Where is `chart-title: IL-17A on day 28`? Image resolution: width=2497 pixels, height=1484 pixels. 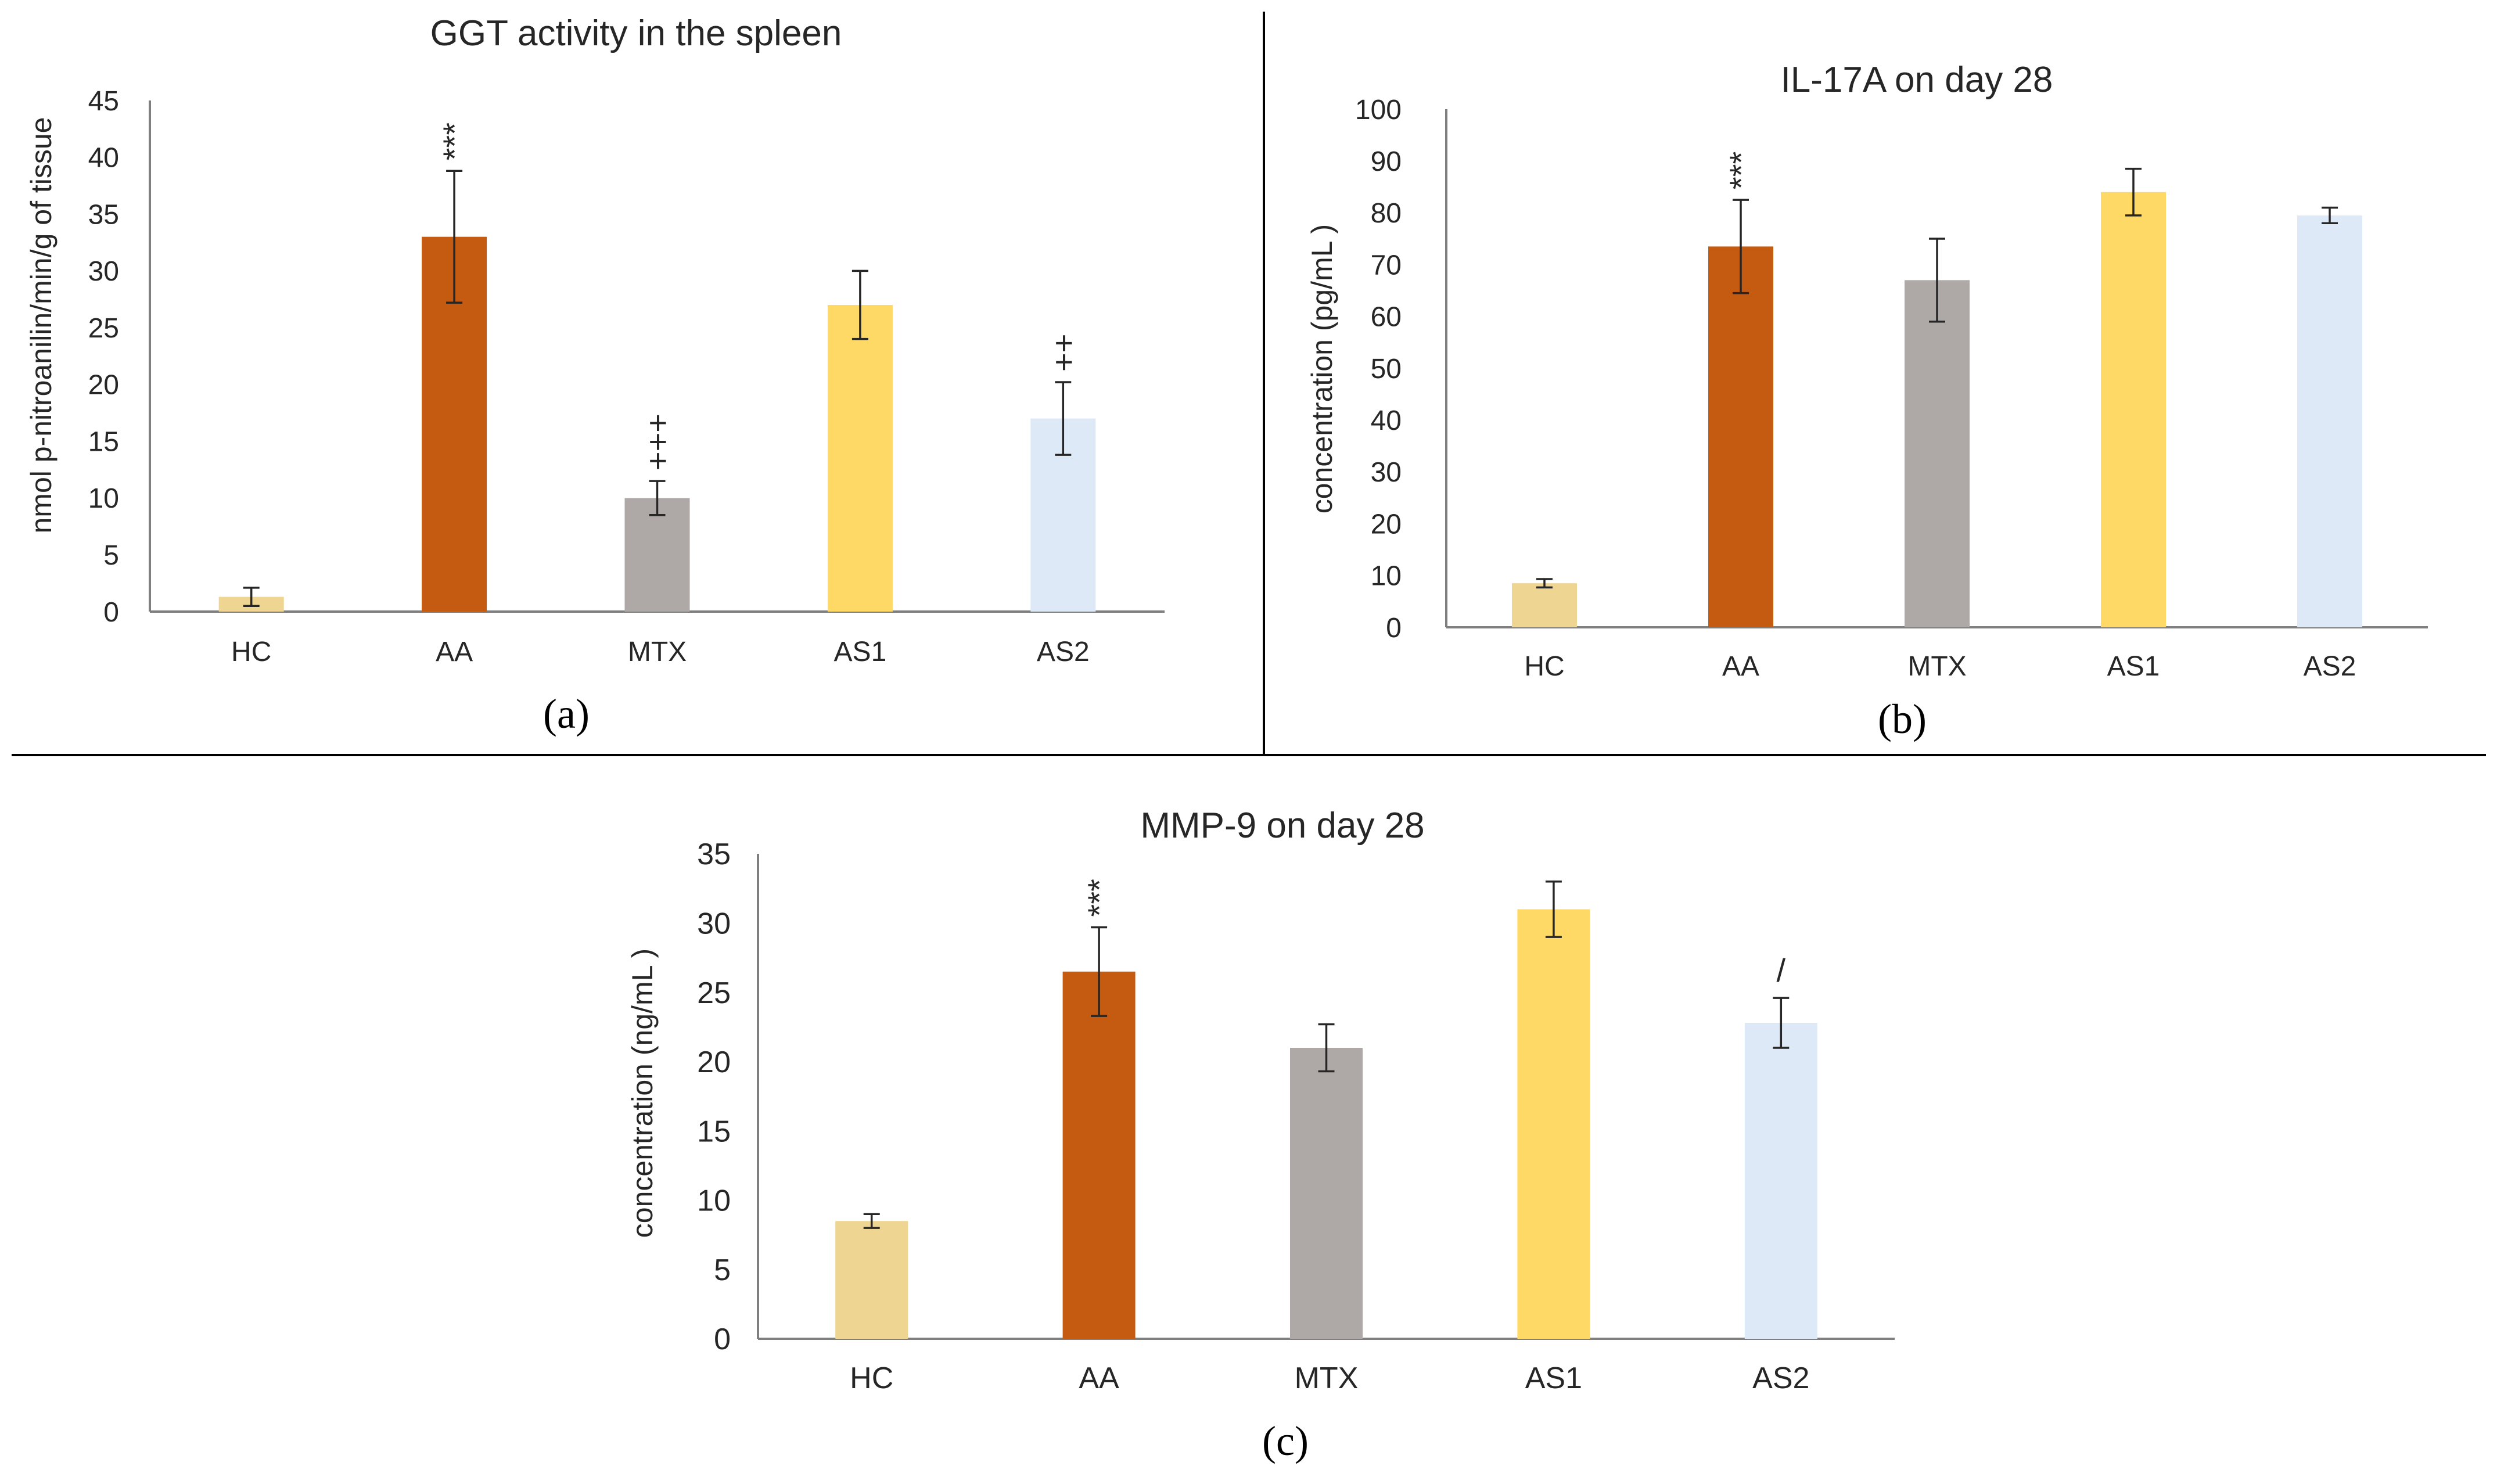
chart-title: IL-17A on day 28 is located at coordinates (1917, 80).